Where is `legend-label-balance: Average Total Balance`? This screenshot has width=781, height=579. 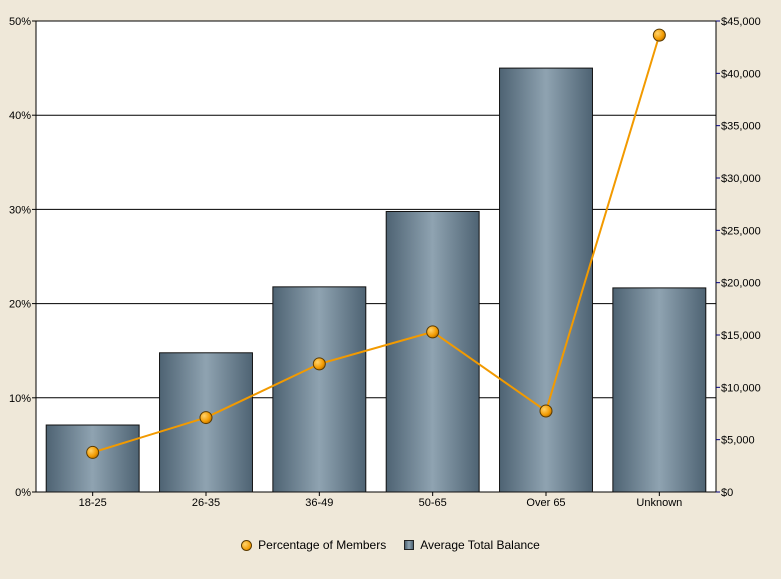 legend-label-balance: Average Total Balance is located at coordinates (480, 545).